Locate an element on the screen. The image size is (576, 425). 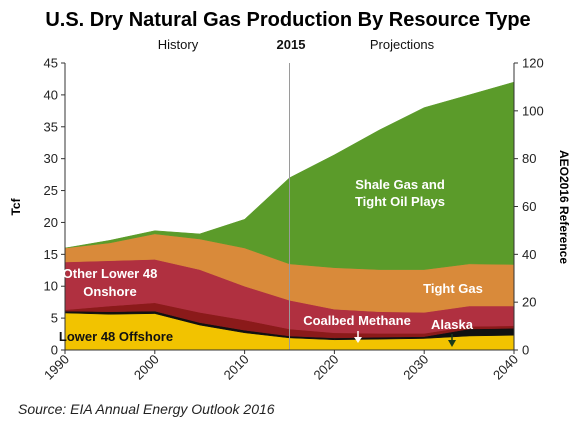
label-other-onshore-2: Onshore is located at coordinates (109, 291).